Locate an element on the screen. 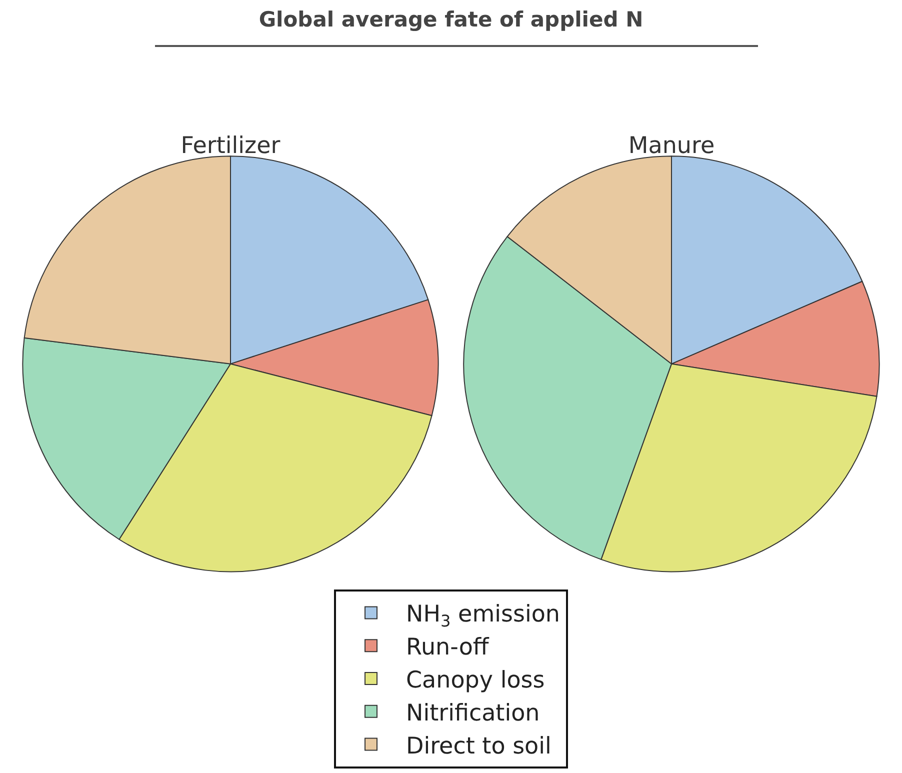 This screenshot has height=773, width=902. slice-label: Manure is located at coordinates (671, 146).